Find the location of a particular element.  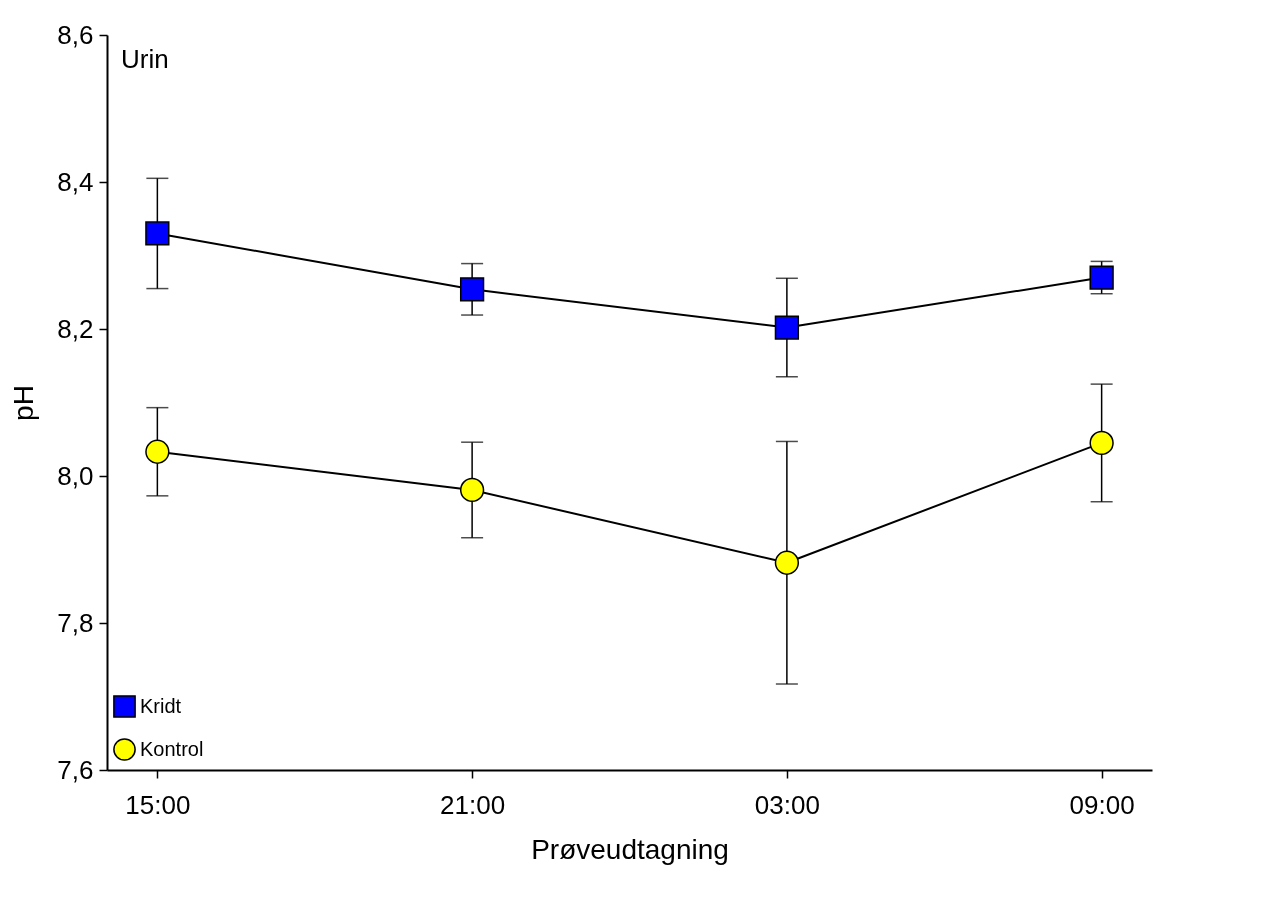

x-axis-title: Prøveudtagning is located at coordinates (630, 849).